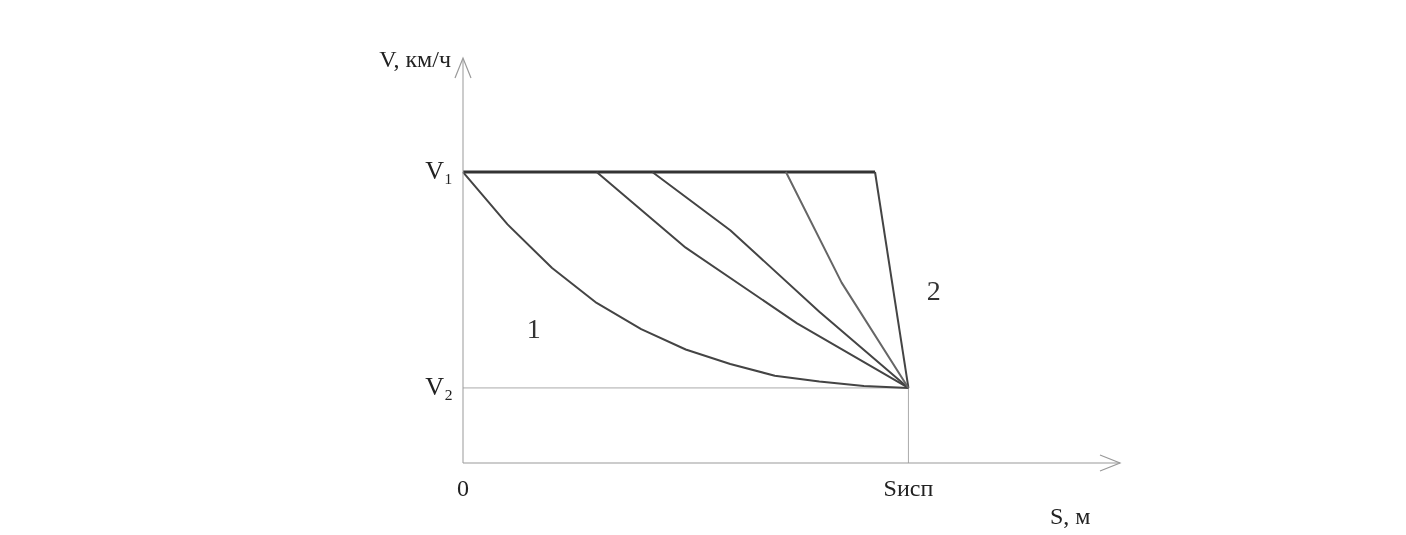 The width and height of the screenshot is (1406, 535). Describe the element at coordinates (438, 386) in the screenshot. I see `ref-line-label: V₂` at that location.